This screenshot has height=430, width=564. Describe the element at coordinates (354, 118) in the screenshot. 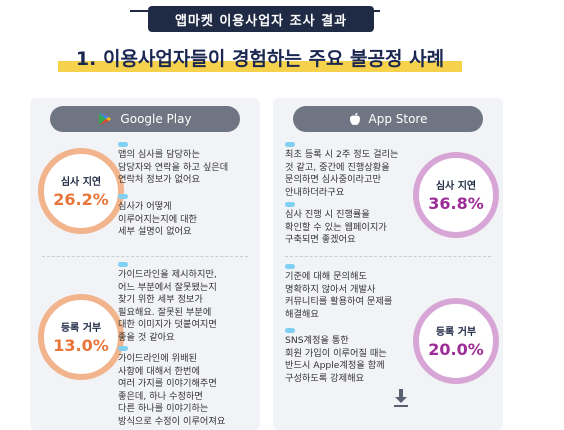

I see `apple-icon` at that location.